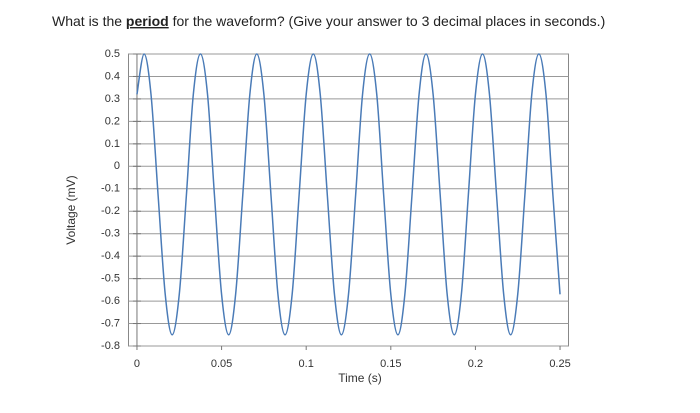 The image size is (700, 413). What do you see at coordinates (110, 323) in the screenshot?
I see `y-tick-label: -0.7` at bounding box center [110, 323].